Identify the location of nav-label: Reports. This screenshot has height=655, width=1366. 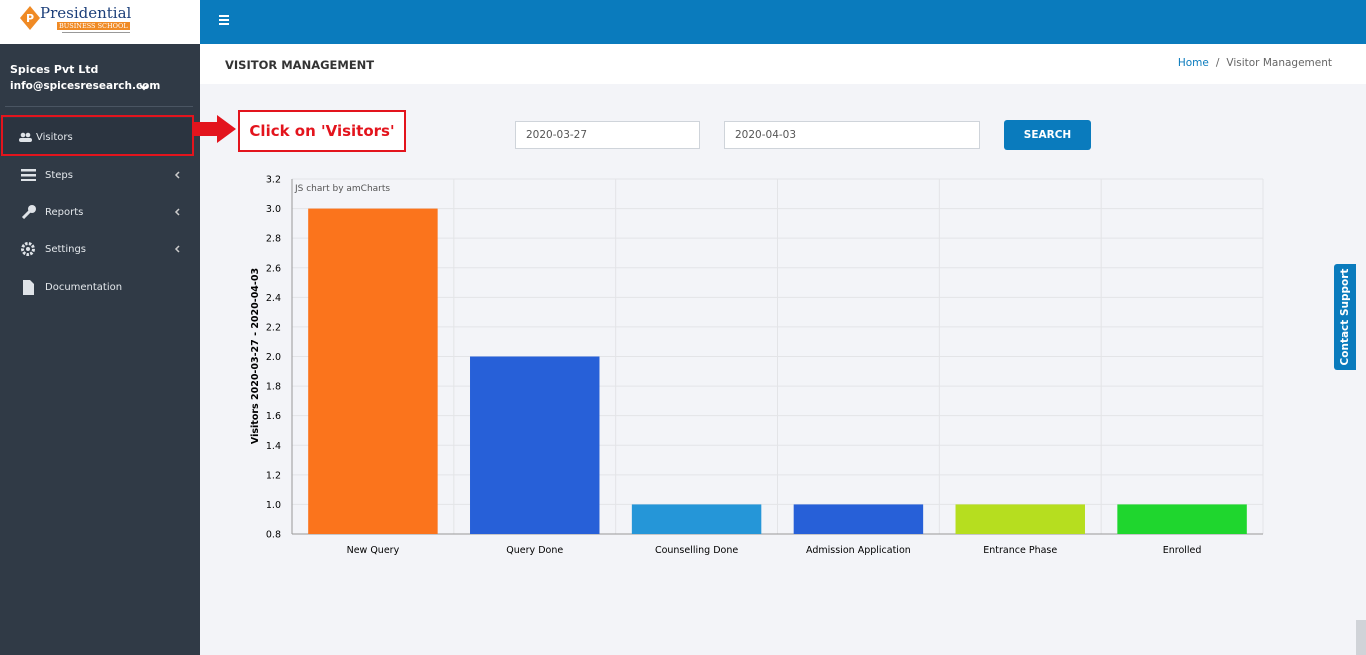
(64, 212).